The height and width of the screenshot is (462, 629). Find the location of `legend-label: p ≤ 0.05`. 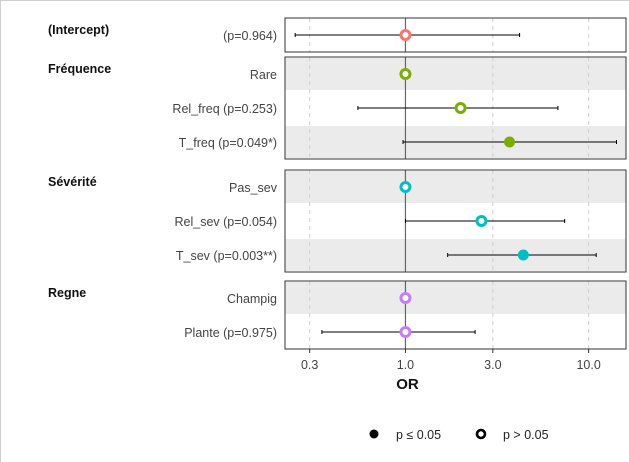

legend-label: p ≤ 0.05 is located at coordinates (418, 435).